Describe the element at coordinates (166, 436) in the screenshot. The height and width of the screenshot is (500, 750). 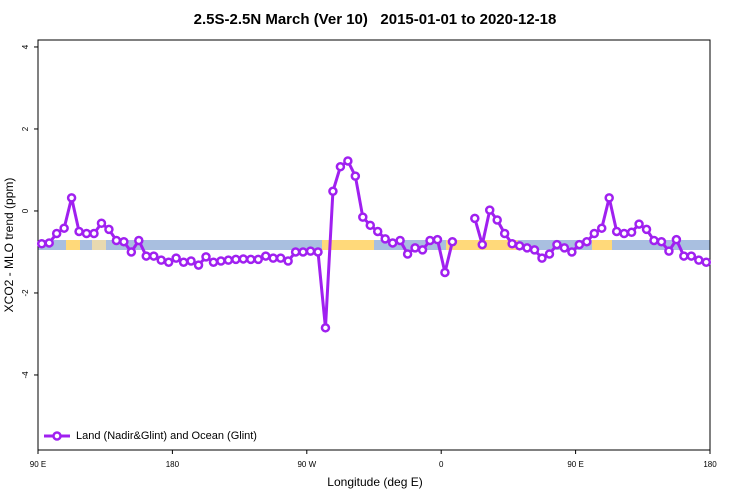
I see `legend-label: Land (Nadir&Glint) and Ocean (Glint)` at that location.